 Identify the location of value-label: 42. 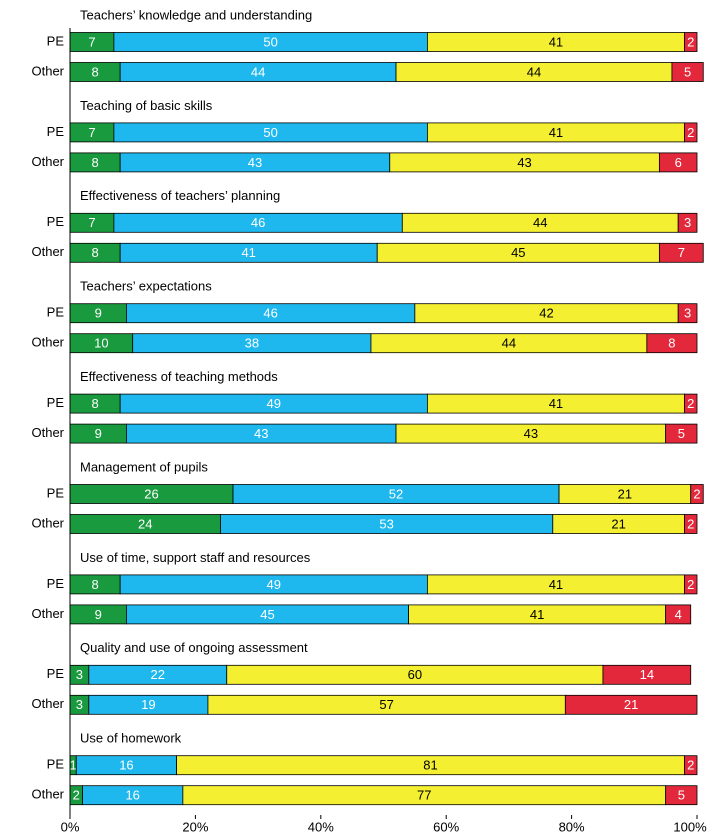
(546, 313).